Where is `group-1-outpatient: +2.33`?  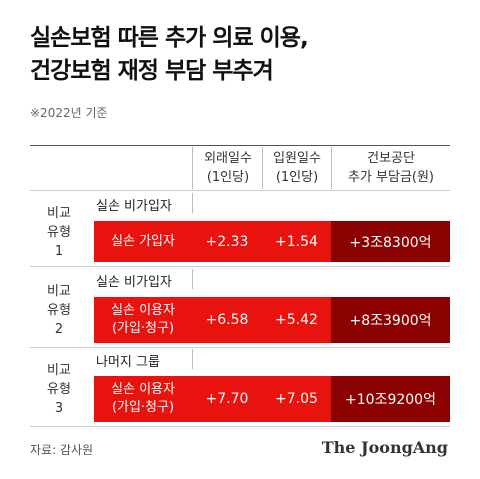
group-1-outpatient: +2.33 is located at coordinates (227, 241).